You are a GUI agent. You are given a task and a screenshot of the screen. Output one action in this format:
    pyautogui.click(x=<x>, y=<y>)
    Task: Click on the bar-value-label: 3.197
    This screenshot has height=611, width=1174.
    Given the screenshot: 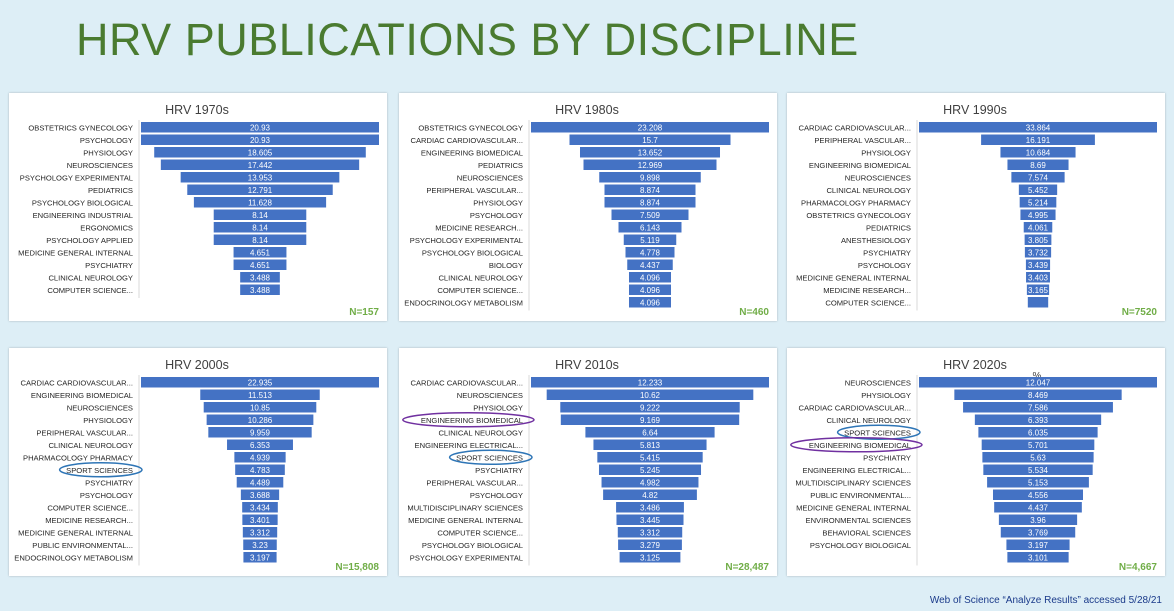 What is the action you would take?
    pyautogui.click(x=260, y=557)
    